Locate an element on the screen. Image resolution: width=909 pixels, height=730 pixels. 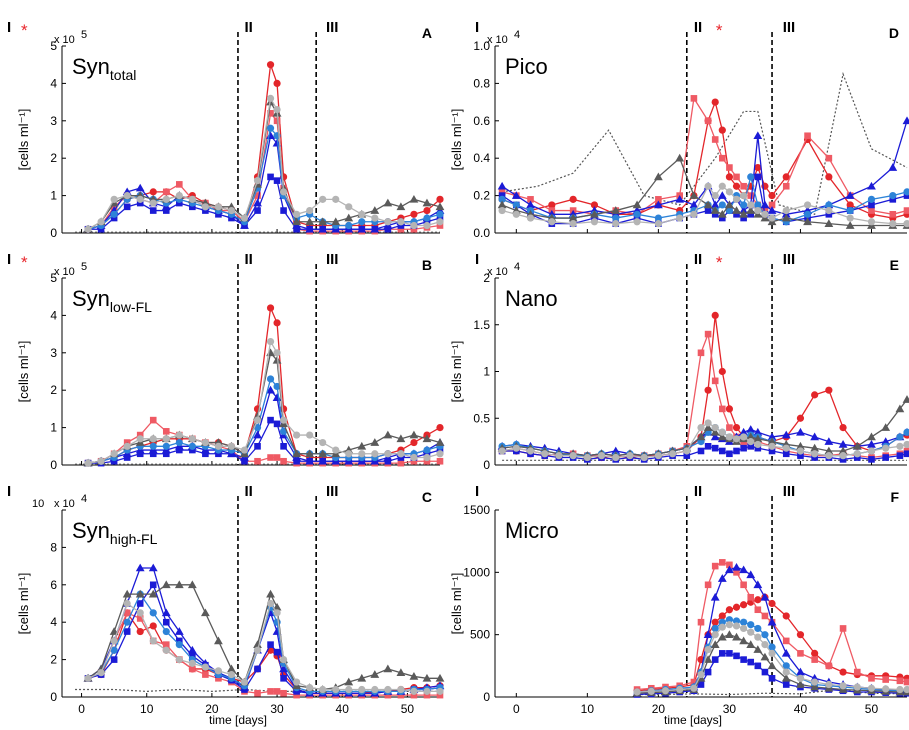
period-label: II is located at coordinates (698, 491).